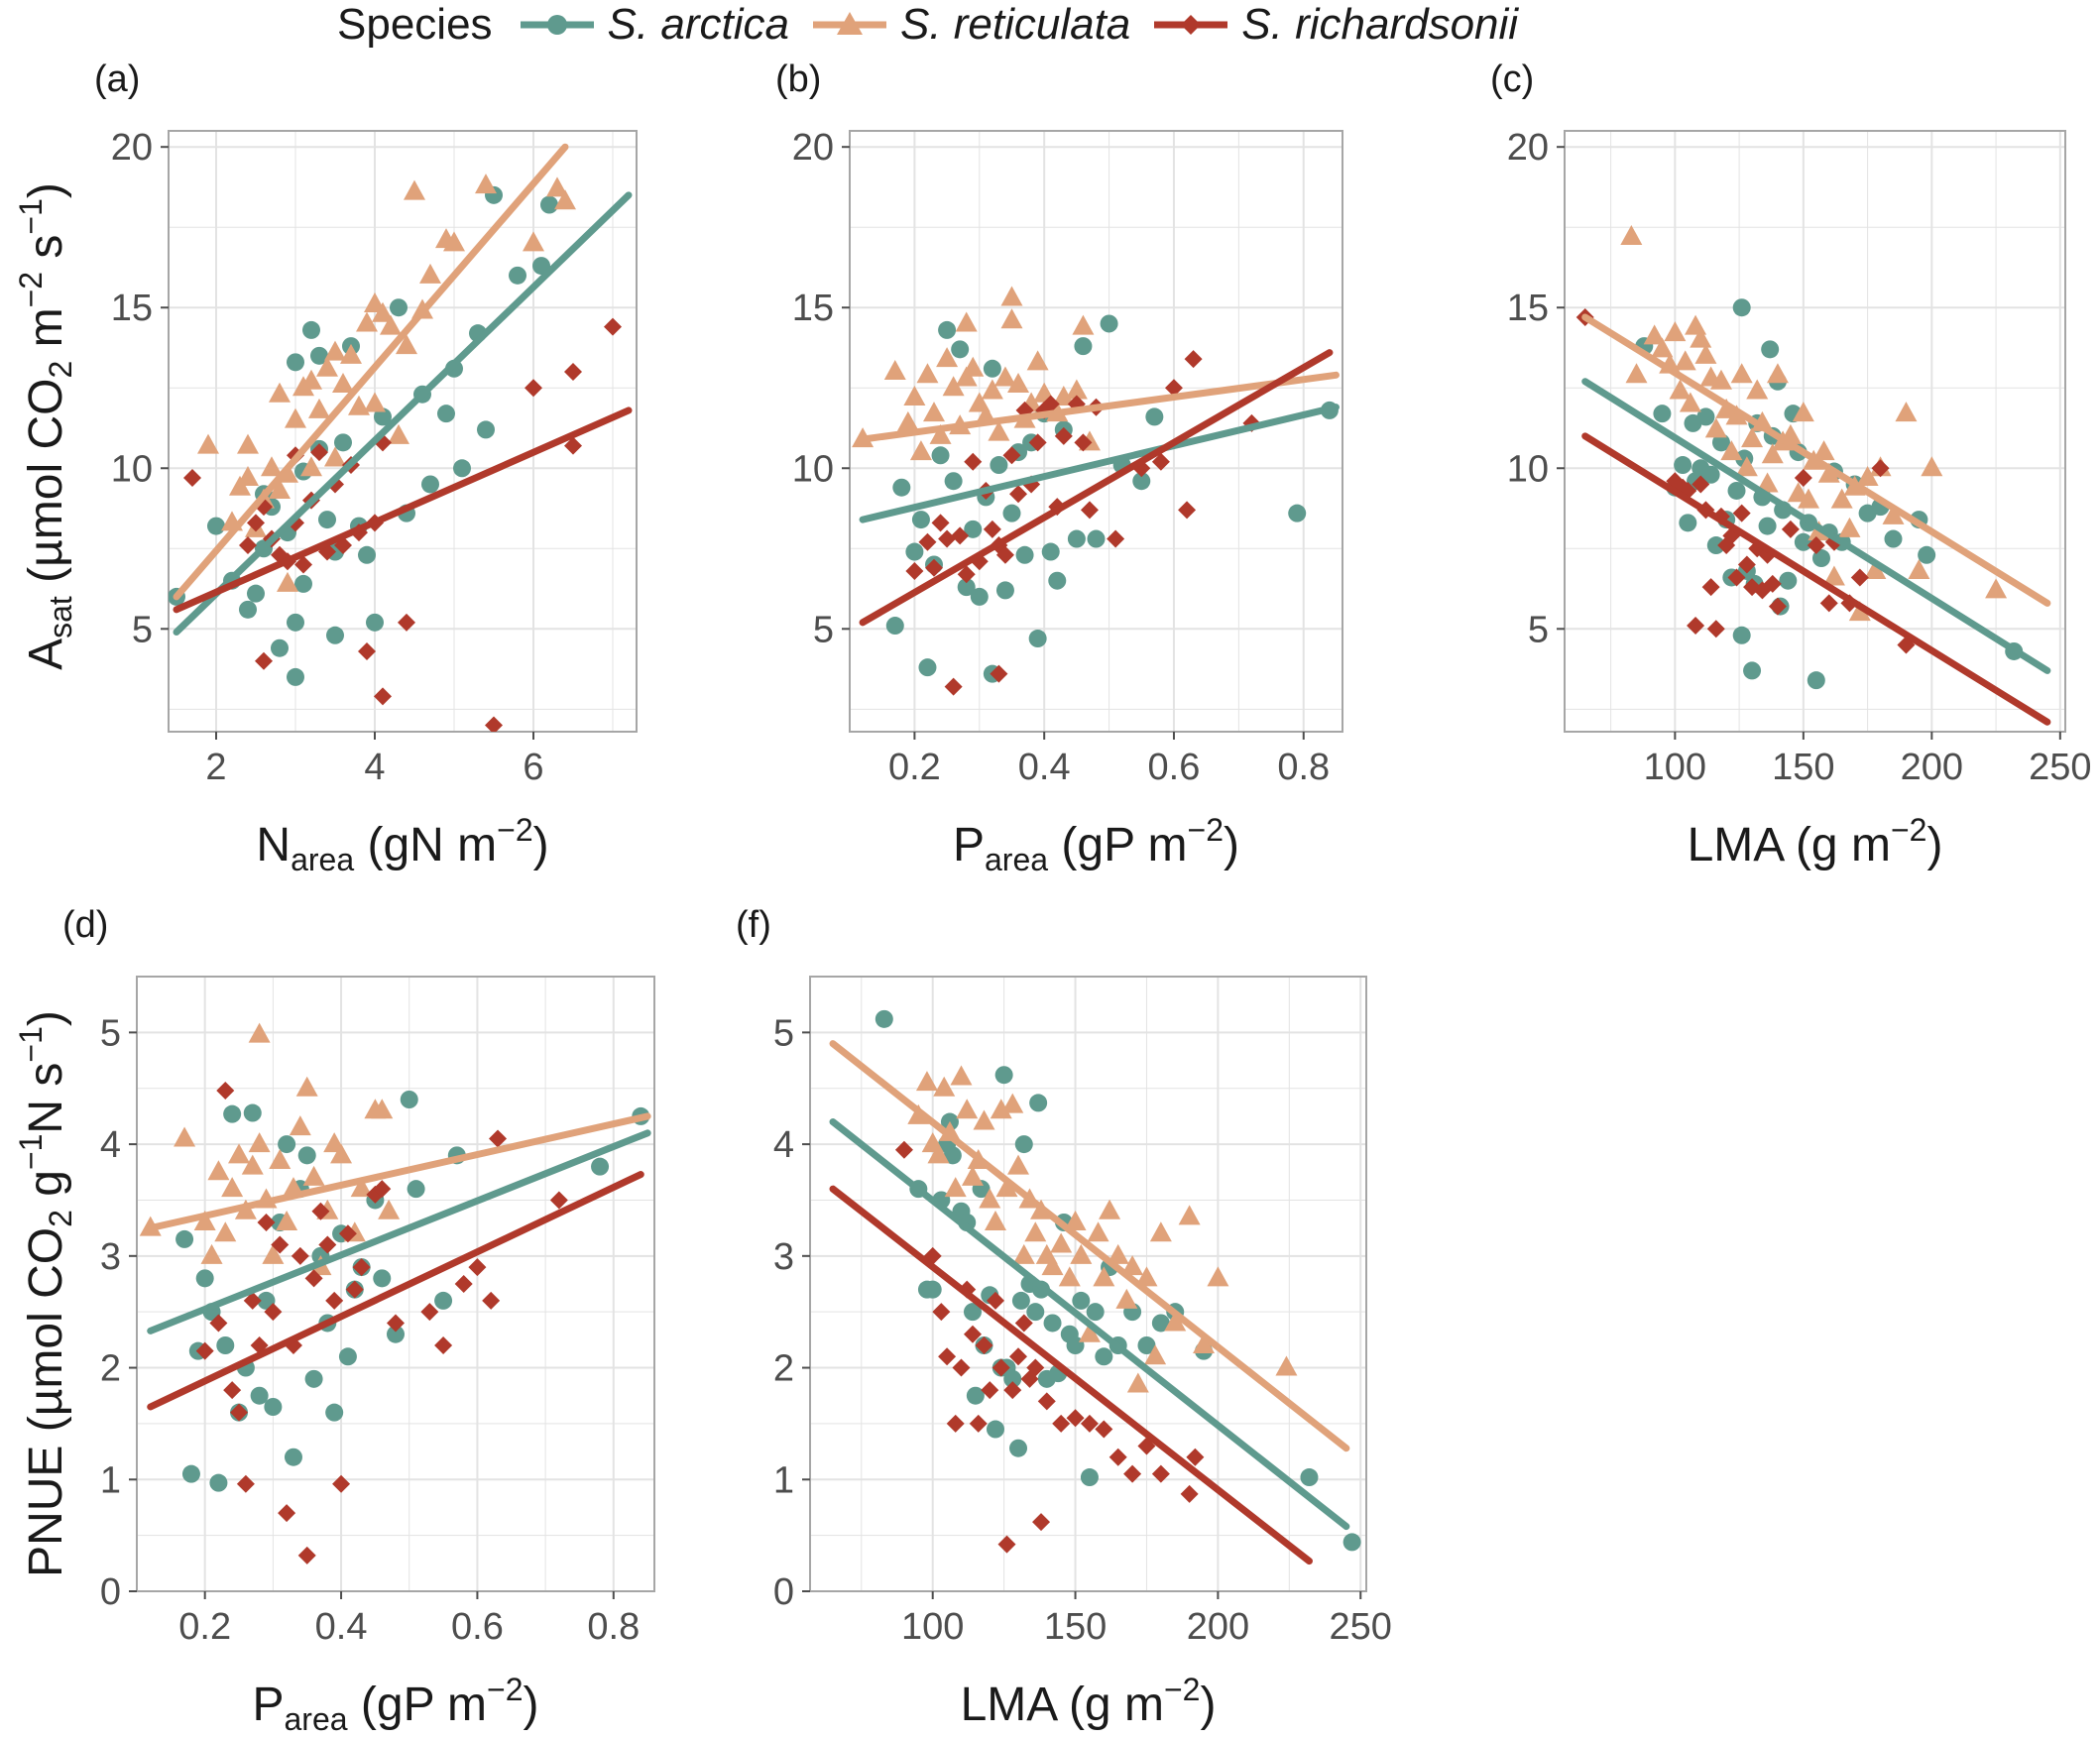 This screenshot has width=2100, height=1739. I want to click on x-tick-label: 4, so click(374, 768).